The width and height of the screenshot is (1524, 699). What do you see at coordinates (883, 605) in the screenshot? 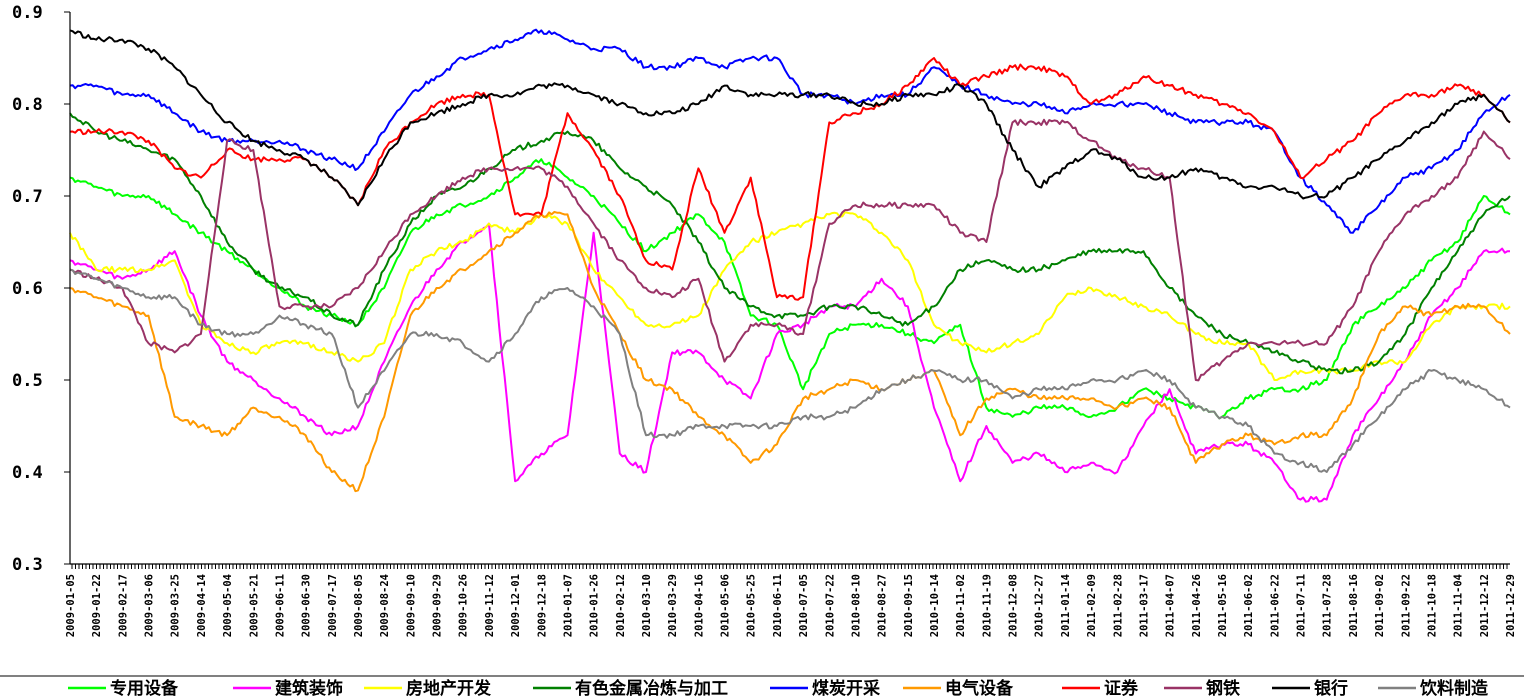
I see `x-tick-label: 2010-08-27` at bounding box center [883, 605].